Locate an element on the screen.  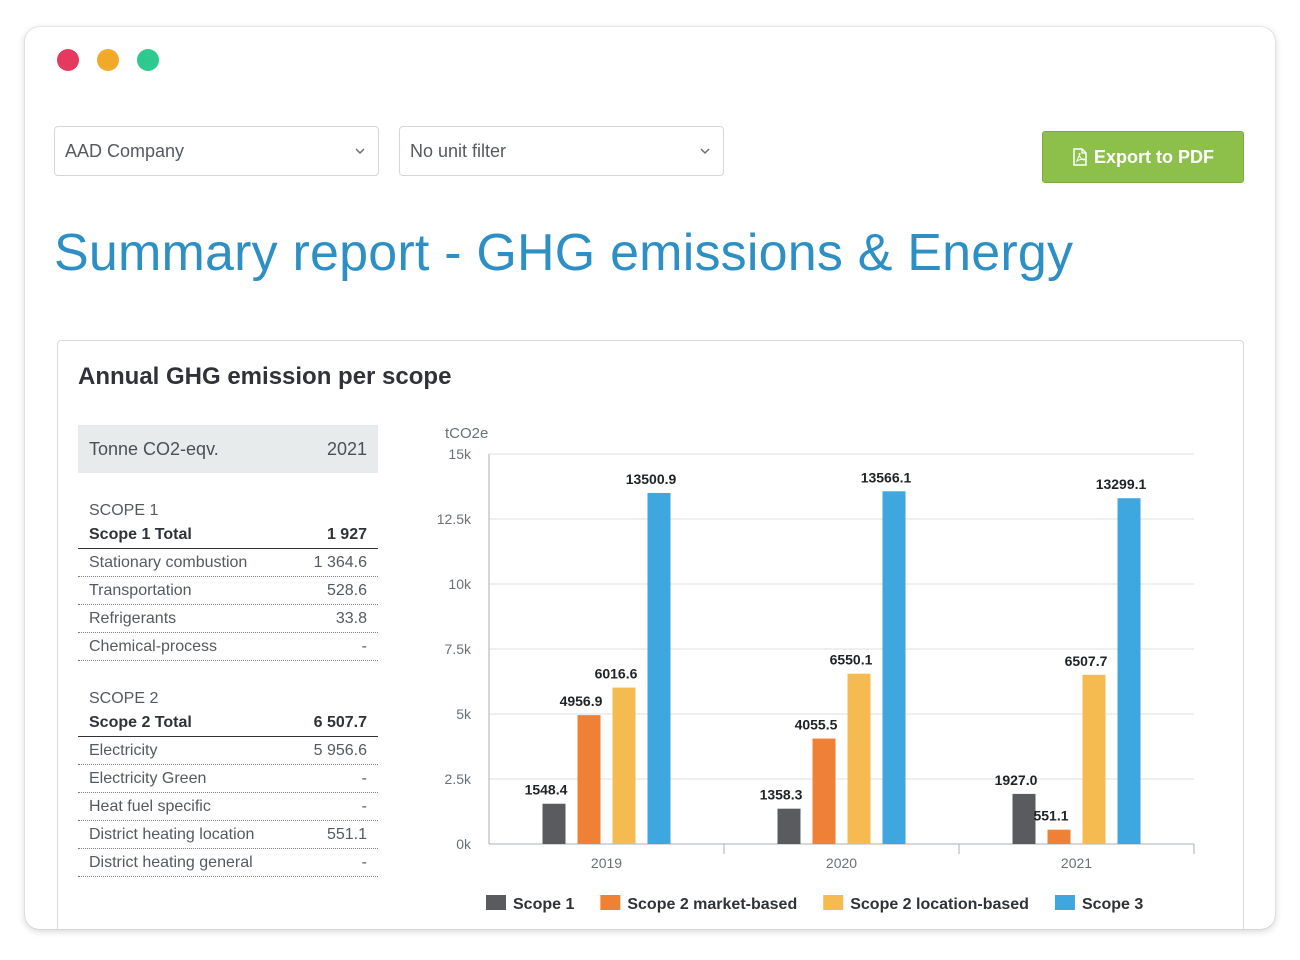
row-value: 528.6 is located at coordinates (346, 590).